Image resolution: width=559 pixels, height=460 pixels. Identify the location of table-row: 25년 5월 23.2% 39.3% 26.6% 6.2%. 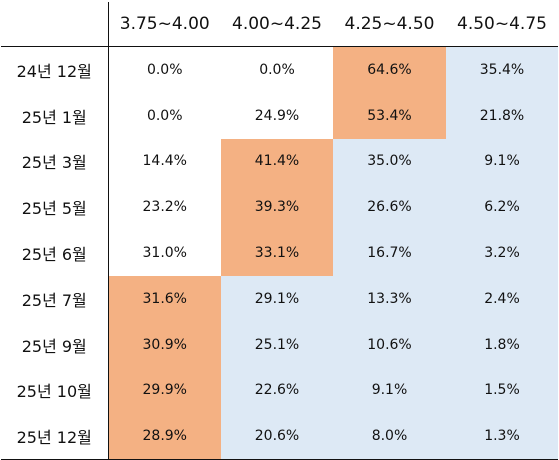
(279, 207).